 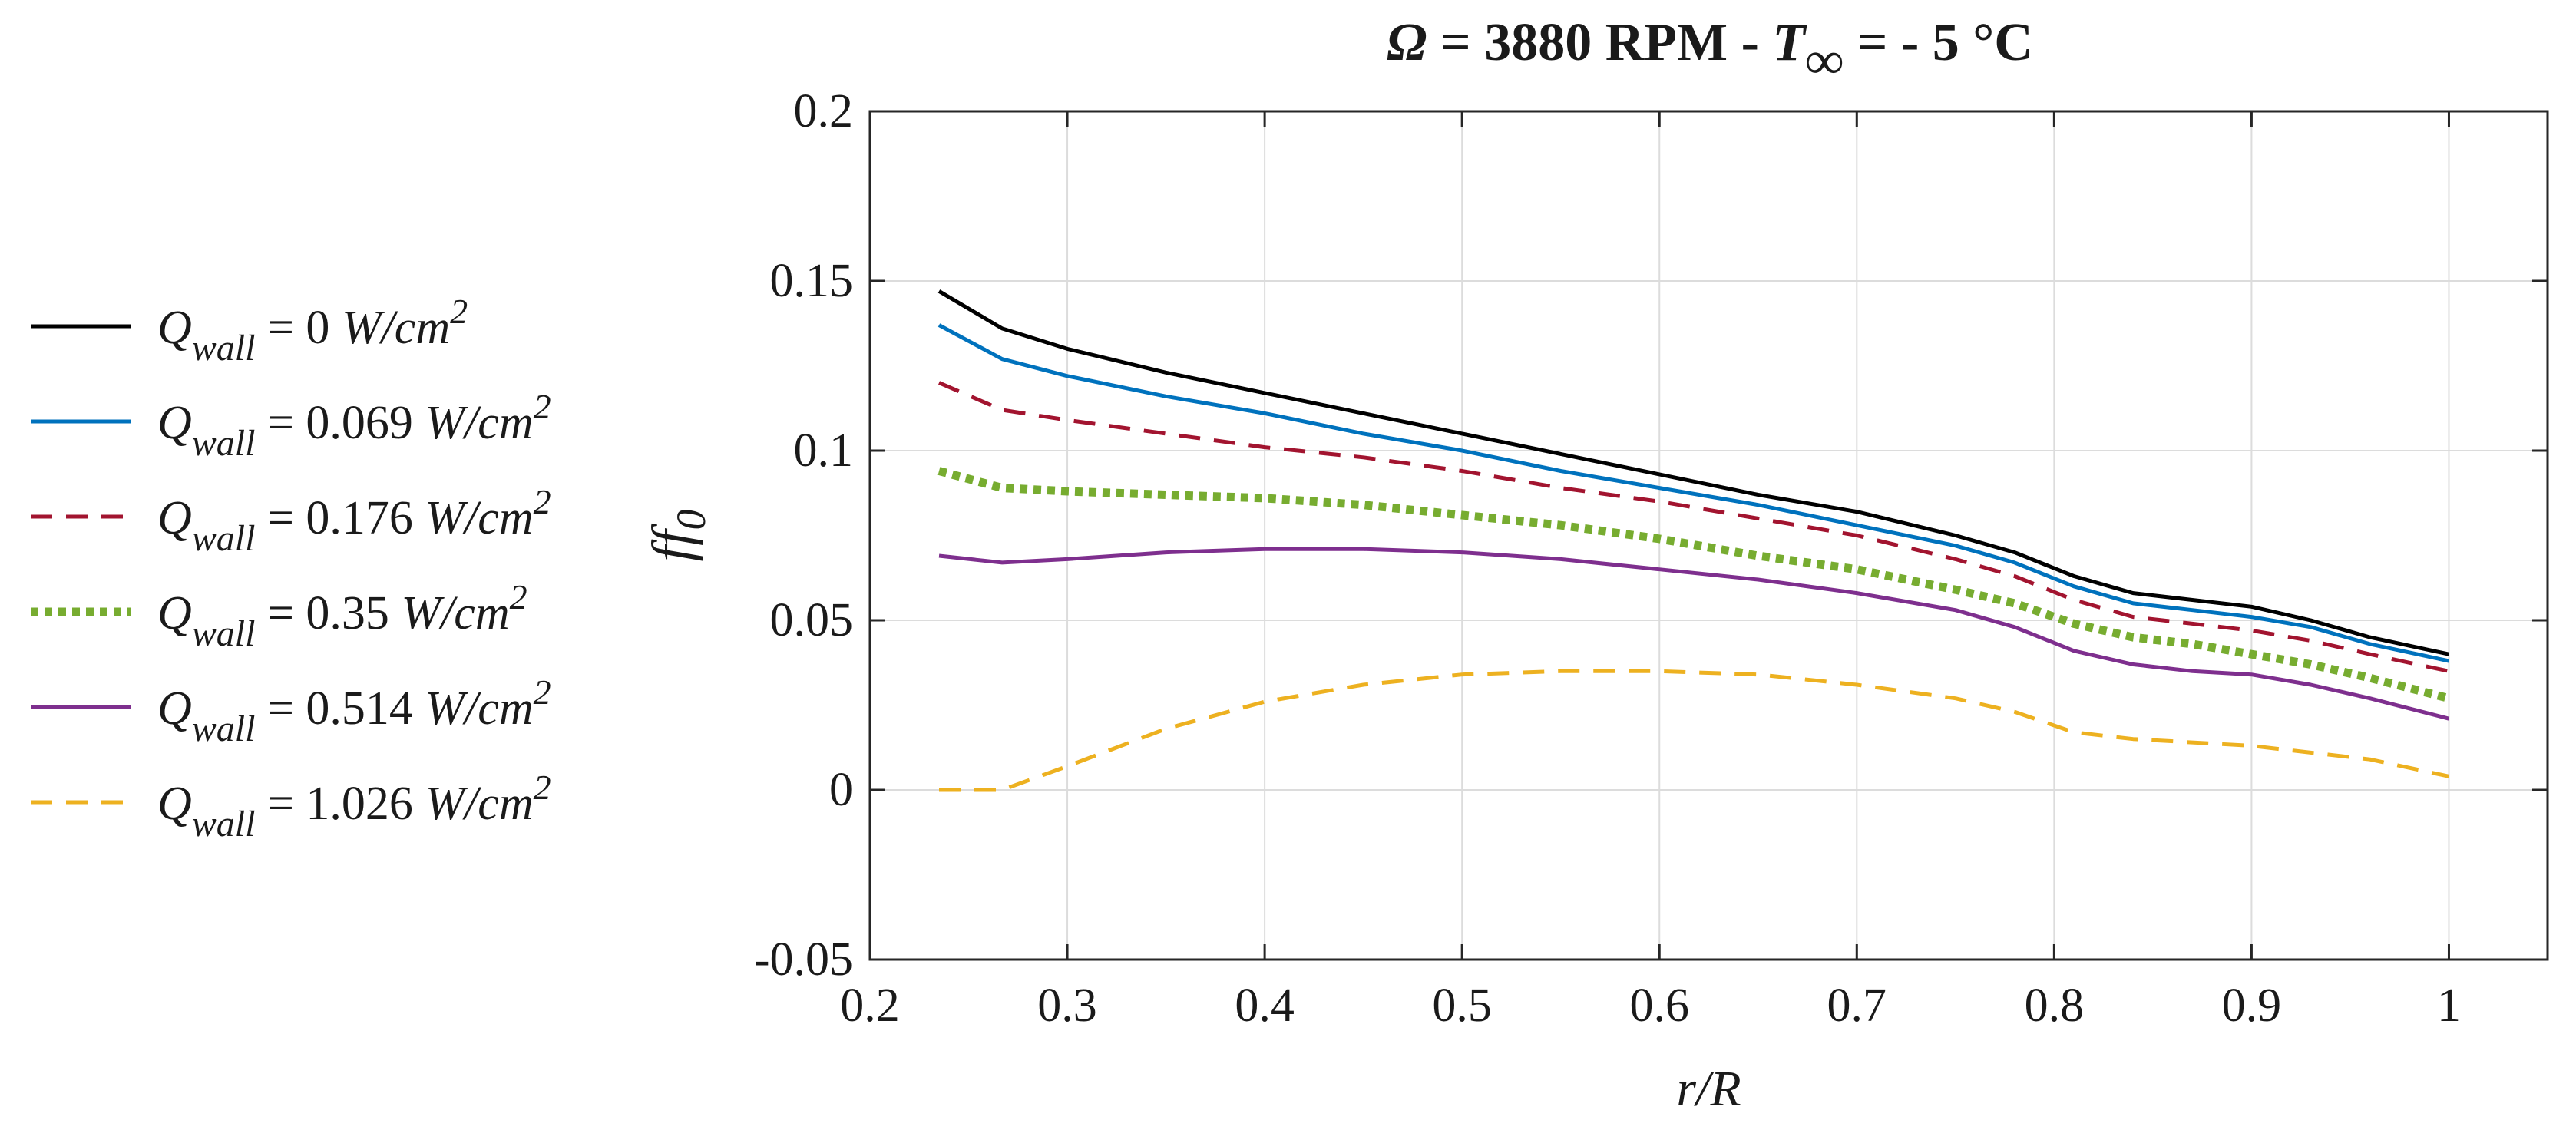 I want to click on y-tick-label: 0.05, so click(x=812, y=620).